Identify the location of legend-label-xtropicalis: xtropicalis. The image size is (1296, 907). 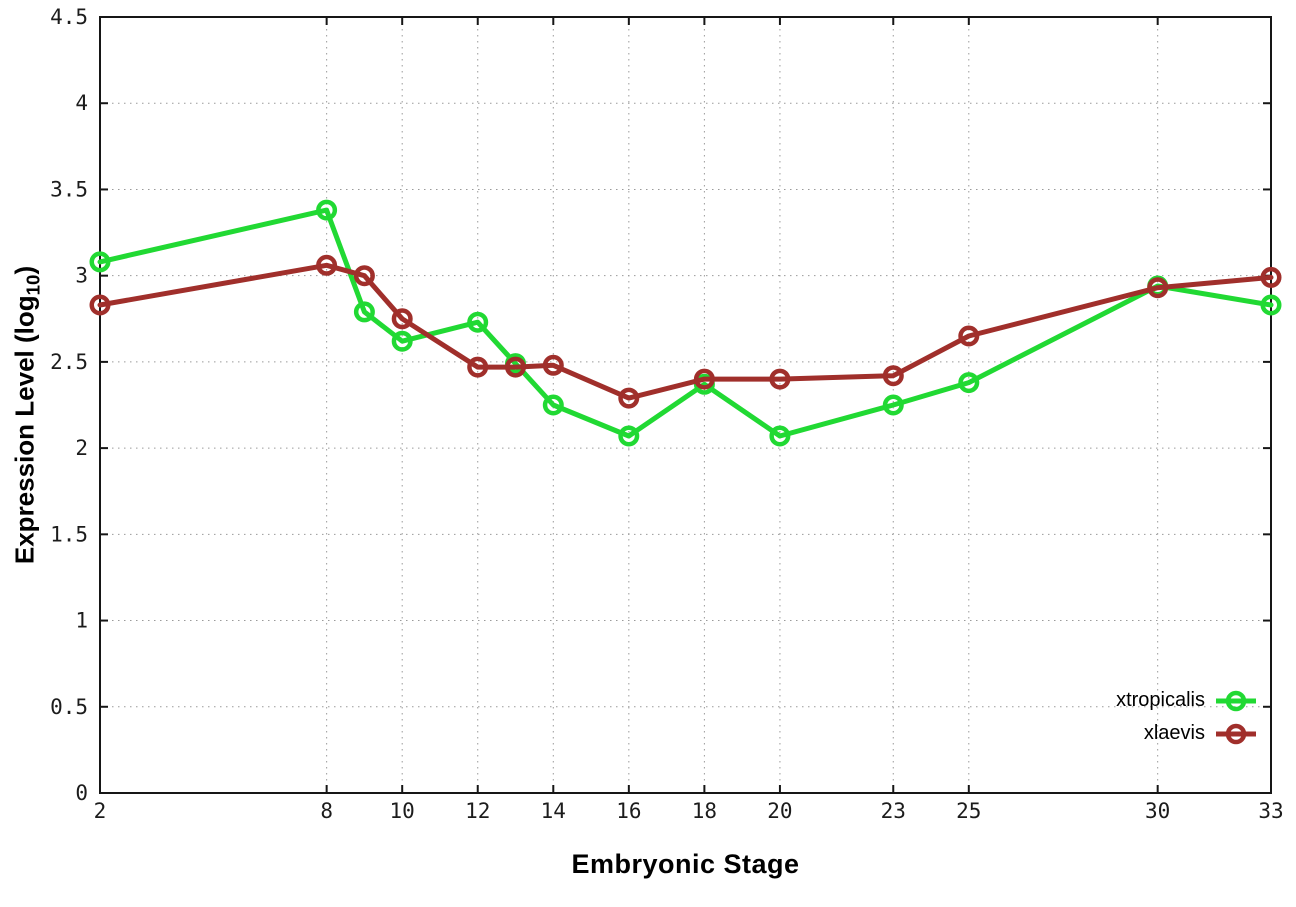
(1160, 700).